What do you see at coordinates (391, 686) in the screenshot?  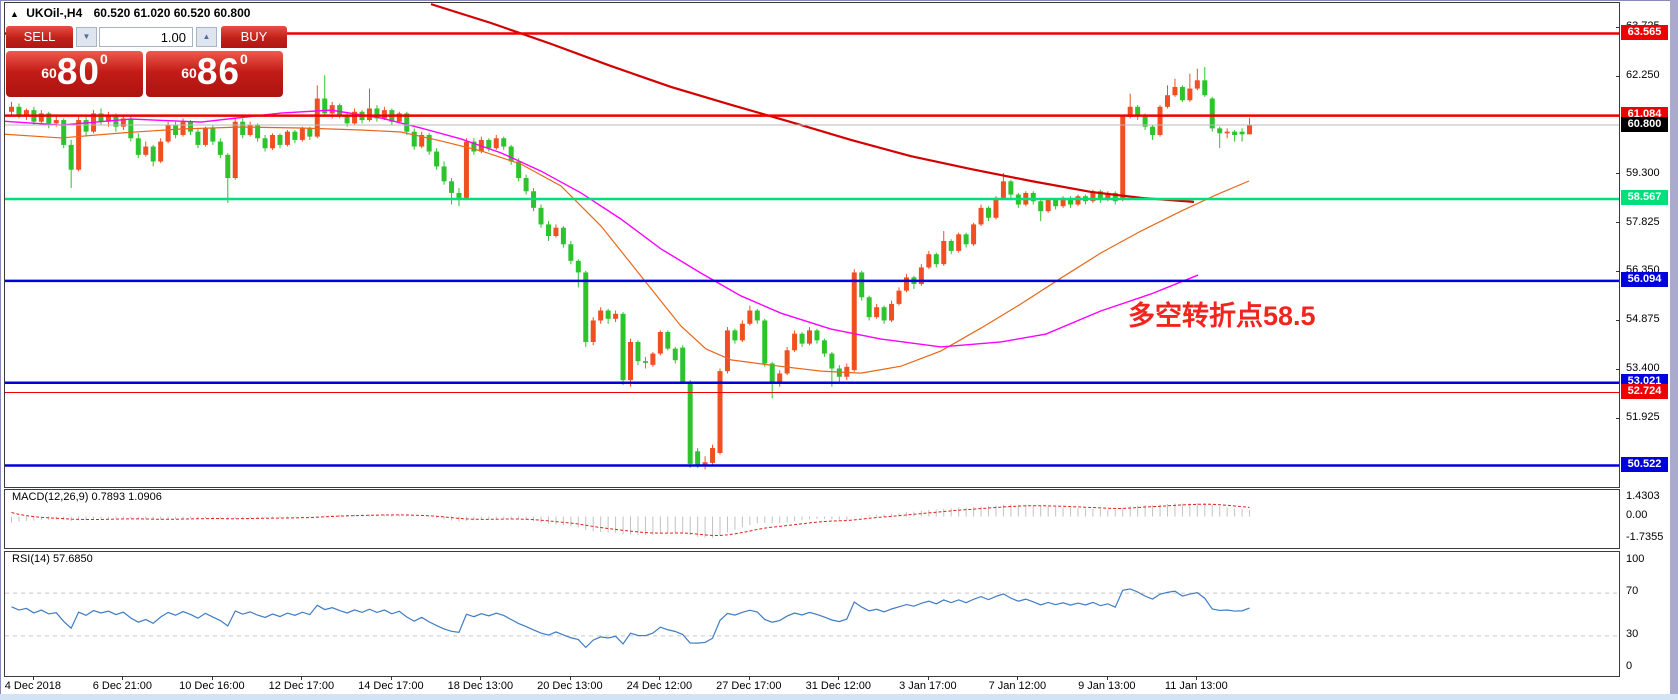 I see `time-tick-label: 14 Dec 17:00` at bounding box center [391, 686].